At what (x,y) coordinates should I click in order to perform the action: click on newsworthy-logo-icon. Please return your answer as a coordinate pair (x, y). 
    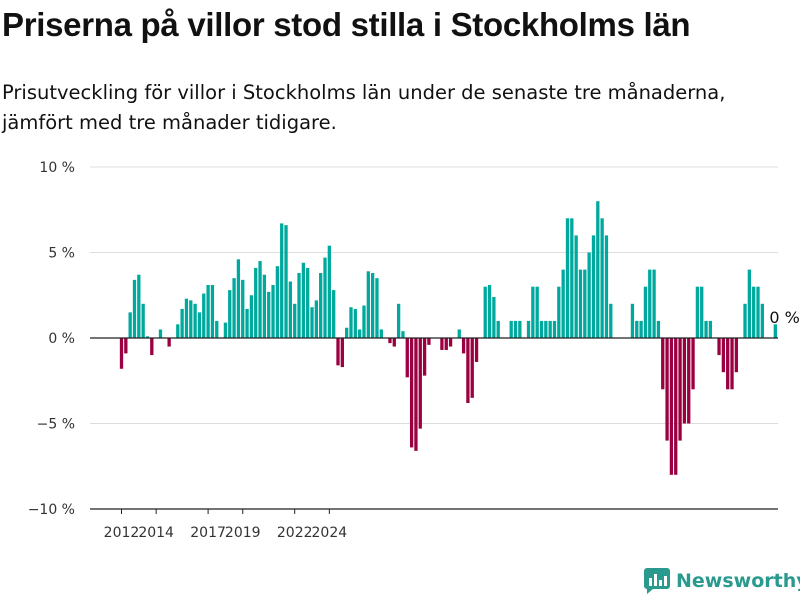
    Looking at the image, I should click on (657, 581).